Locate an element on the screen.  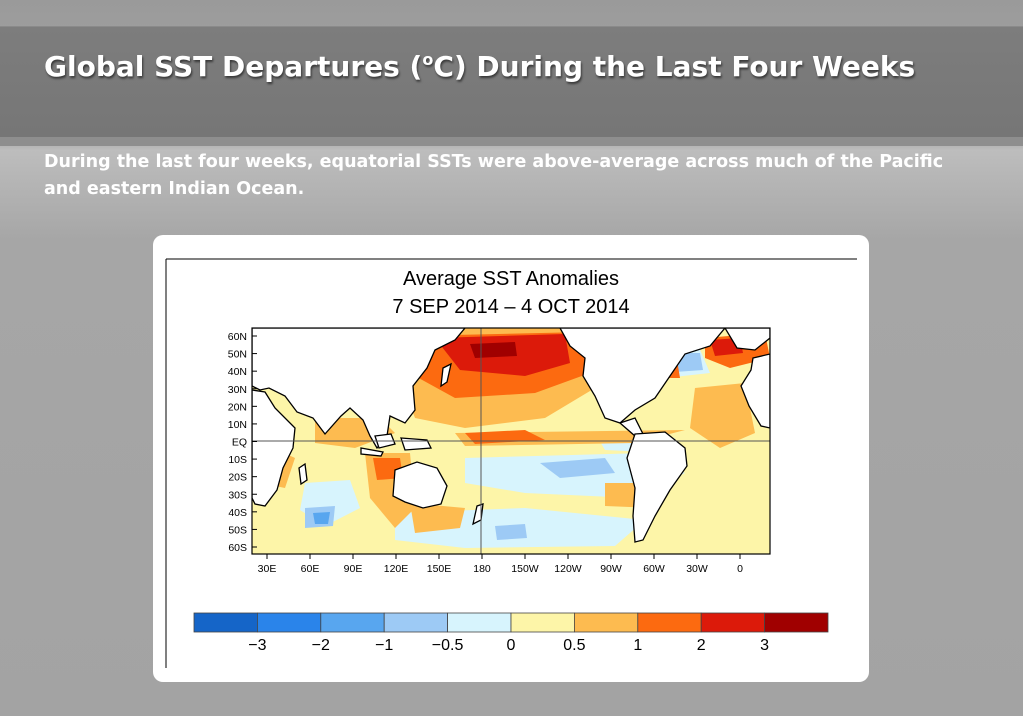
lat-tick-label: 40N is located at coordinates (237, 372).